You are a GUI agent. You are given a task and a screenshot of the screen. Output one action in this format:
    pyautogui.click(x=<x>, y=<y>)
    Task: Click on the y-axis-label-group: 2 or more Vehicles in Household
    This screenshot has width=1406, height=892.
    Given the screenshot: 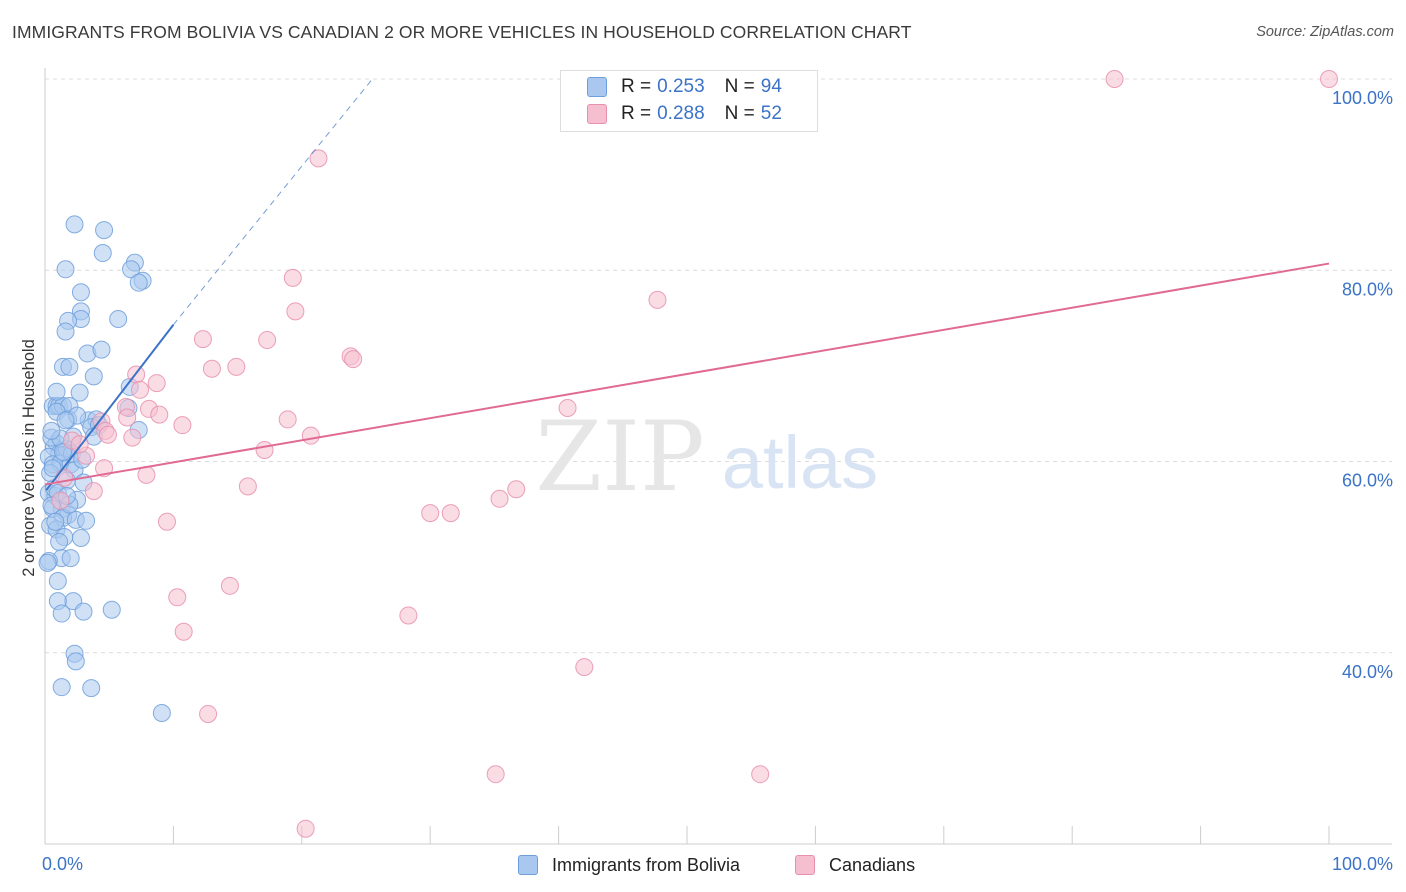 What is the action you would take?
    pyautogui.click(x=29, y=458)
    